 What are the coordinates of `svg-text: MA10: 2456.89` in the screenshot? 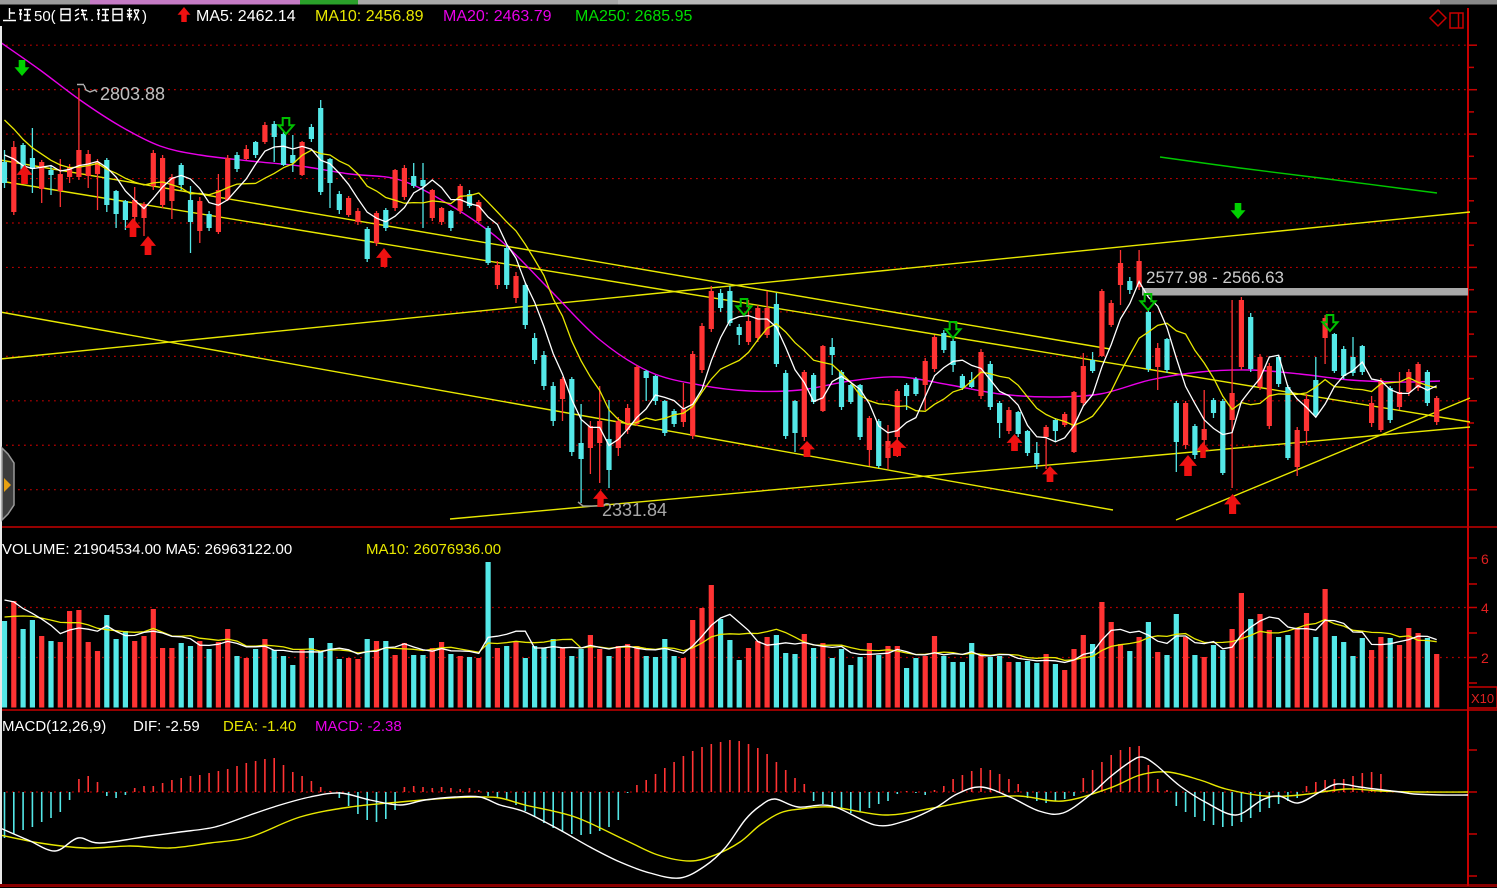 It's located at (369, 16).